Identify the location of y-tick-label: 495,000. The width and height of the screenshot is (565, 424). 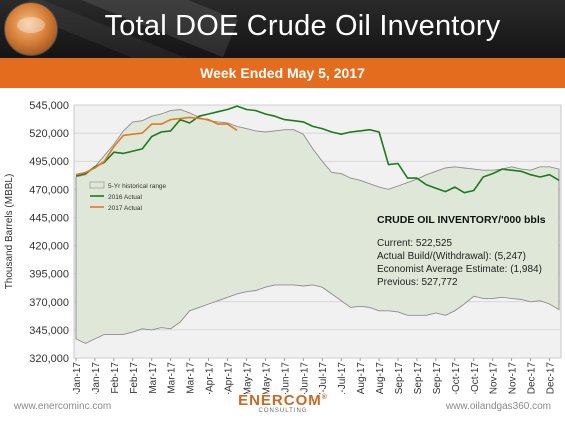
(49, 162).